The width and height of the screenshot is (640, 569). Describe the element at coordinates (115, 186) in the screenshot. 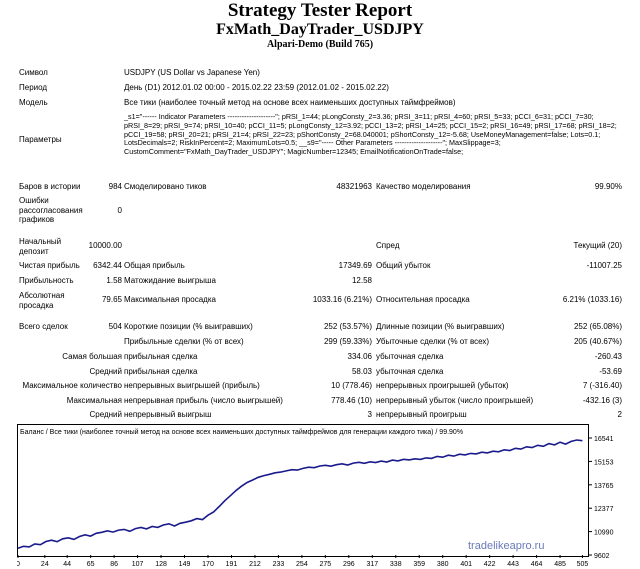

I see `bars-value: 984` at that location.